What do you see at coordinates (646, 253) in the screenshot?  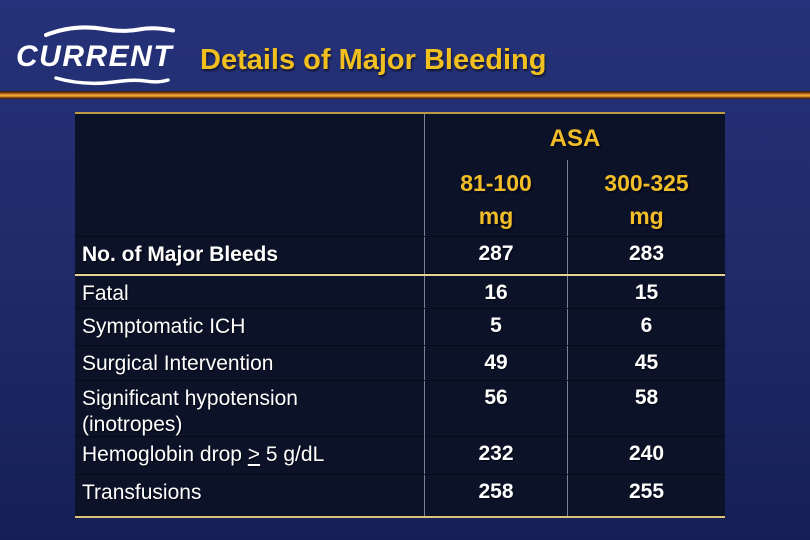 I see `row-value: 283` at bounding box center [646, 253].